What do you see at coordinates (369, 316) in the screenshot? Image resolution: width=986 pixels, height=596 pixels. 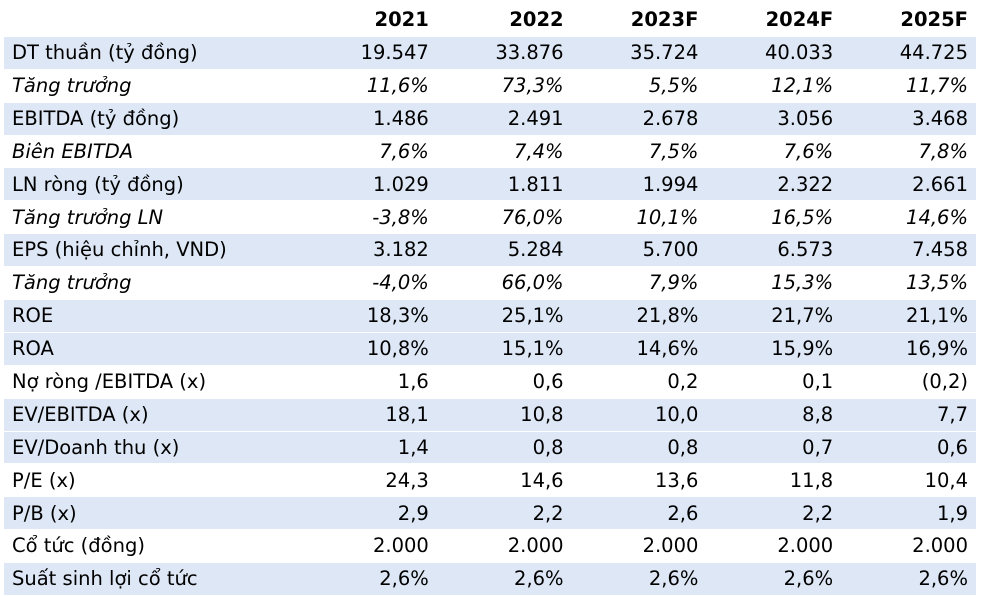 I see `table-cell: 18,3%` at bounding box center [369, 316].